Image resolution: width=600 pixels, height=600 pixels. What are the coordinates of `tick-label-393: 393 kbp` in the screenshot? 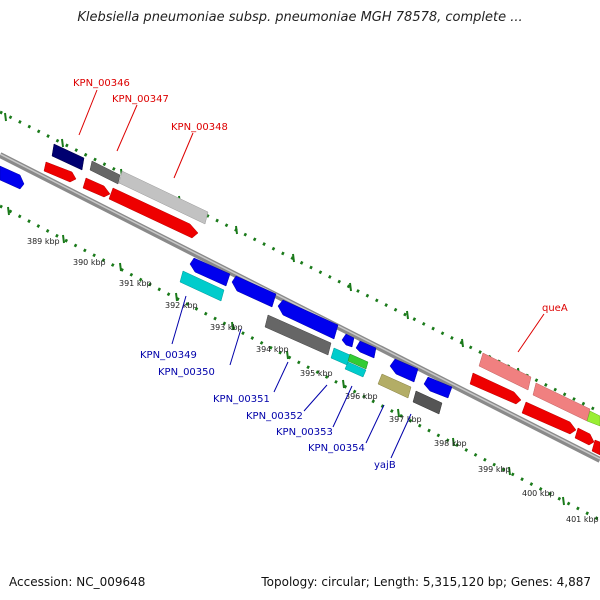 It's located at (226, 327).